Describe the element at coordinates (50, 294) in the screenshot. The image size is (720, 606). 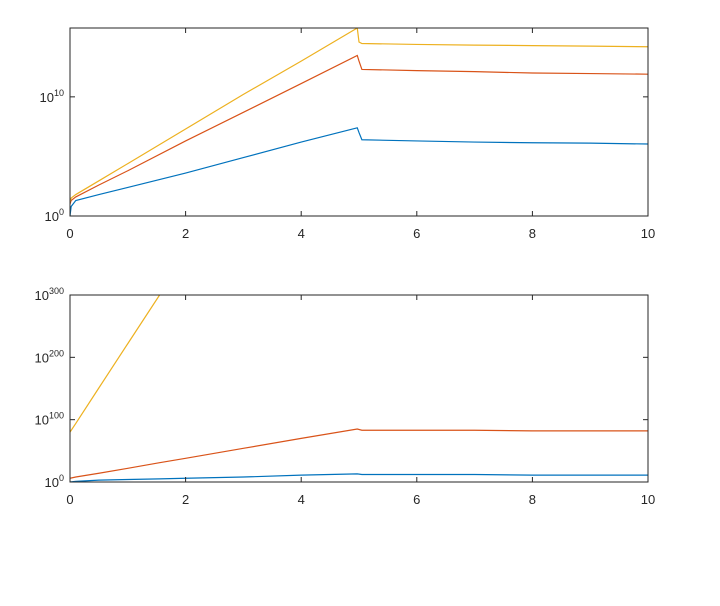
I see `y-tick-label: 10300` at that location.